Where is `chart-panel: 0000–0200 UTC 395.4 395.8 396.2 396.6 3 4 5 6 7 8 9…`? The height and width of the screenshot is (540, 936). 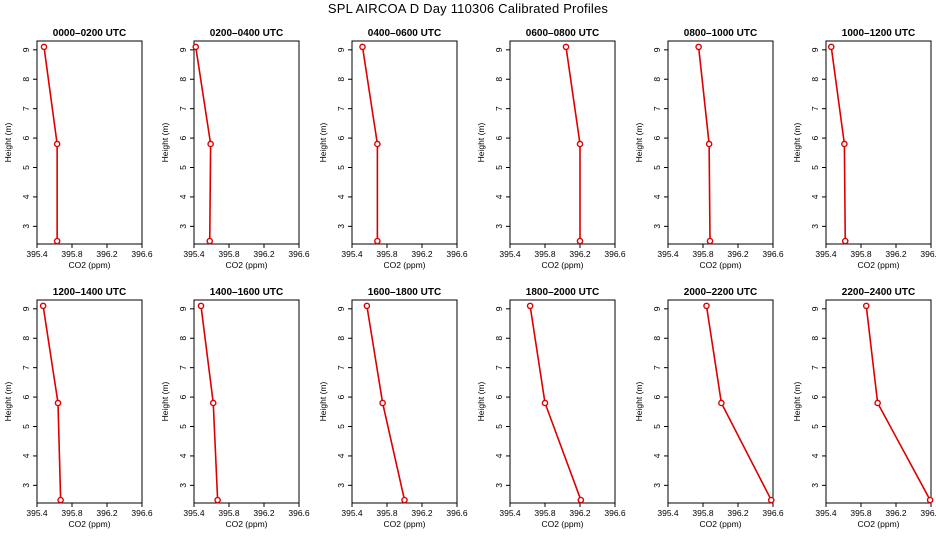 chart-panel: 0000–0200 UTC 395.4 395.8 396.2 396.6 3 4 5 6 7 8 9… is located at coordinates (78, 149).